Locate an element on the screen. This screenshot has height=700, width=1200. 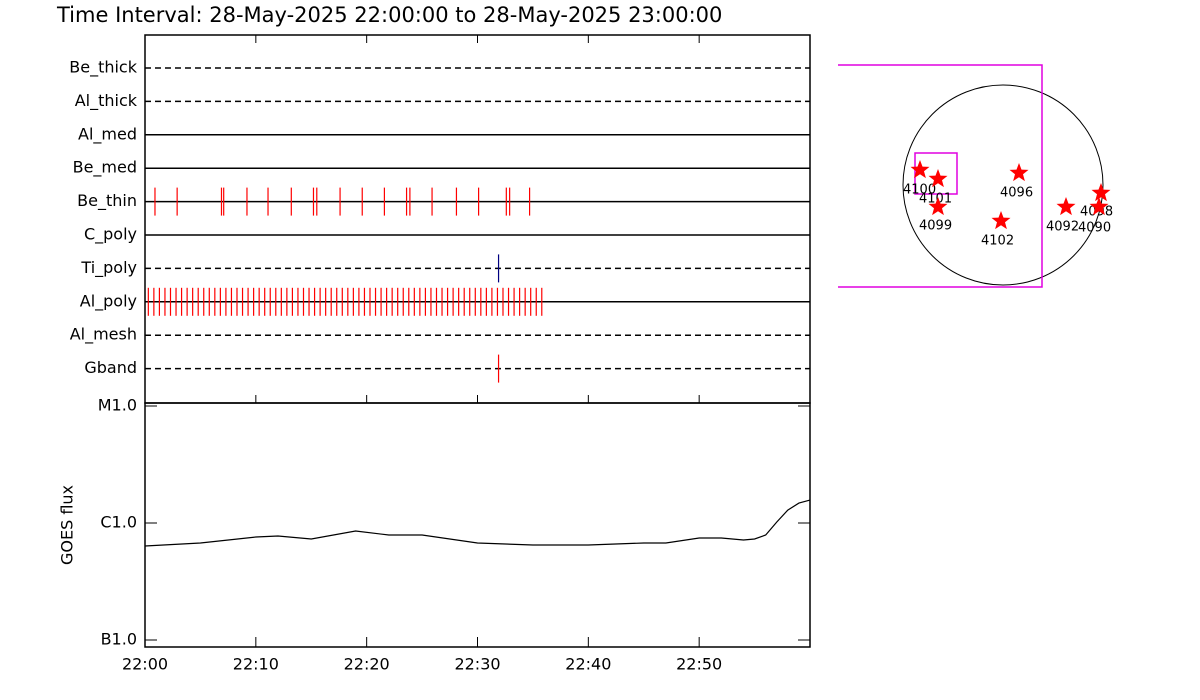
region-label: 4090 is located at coordinates (1094, 228).